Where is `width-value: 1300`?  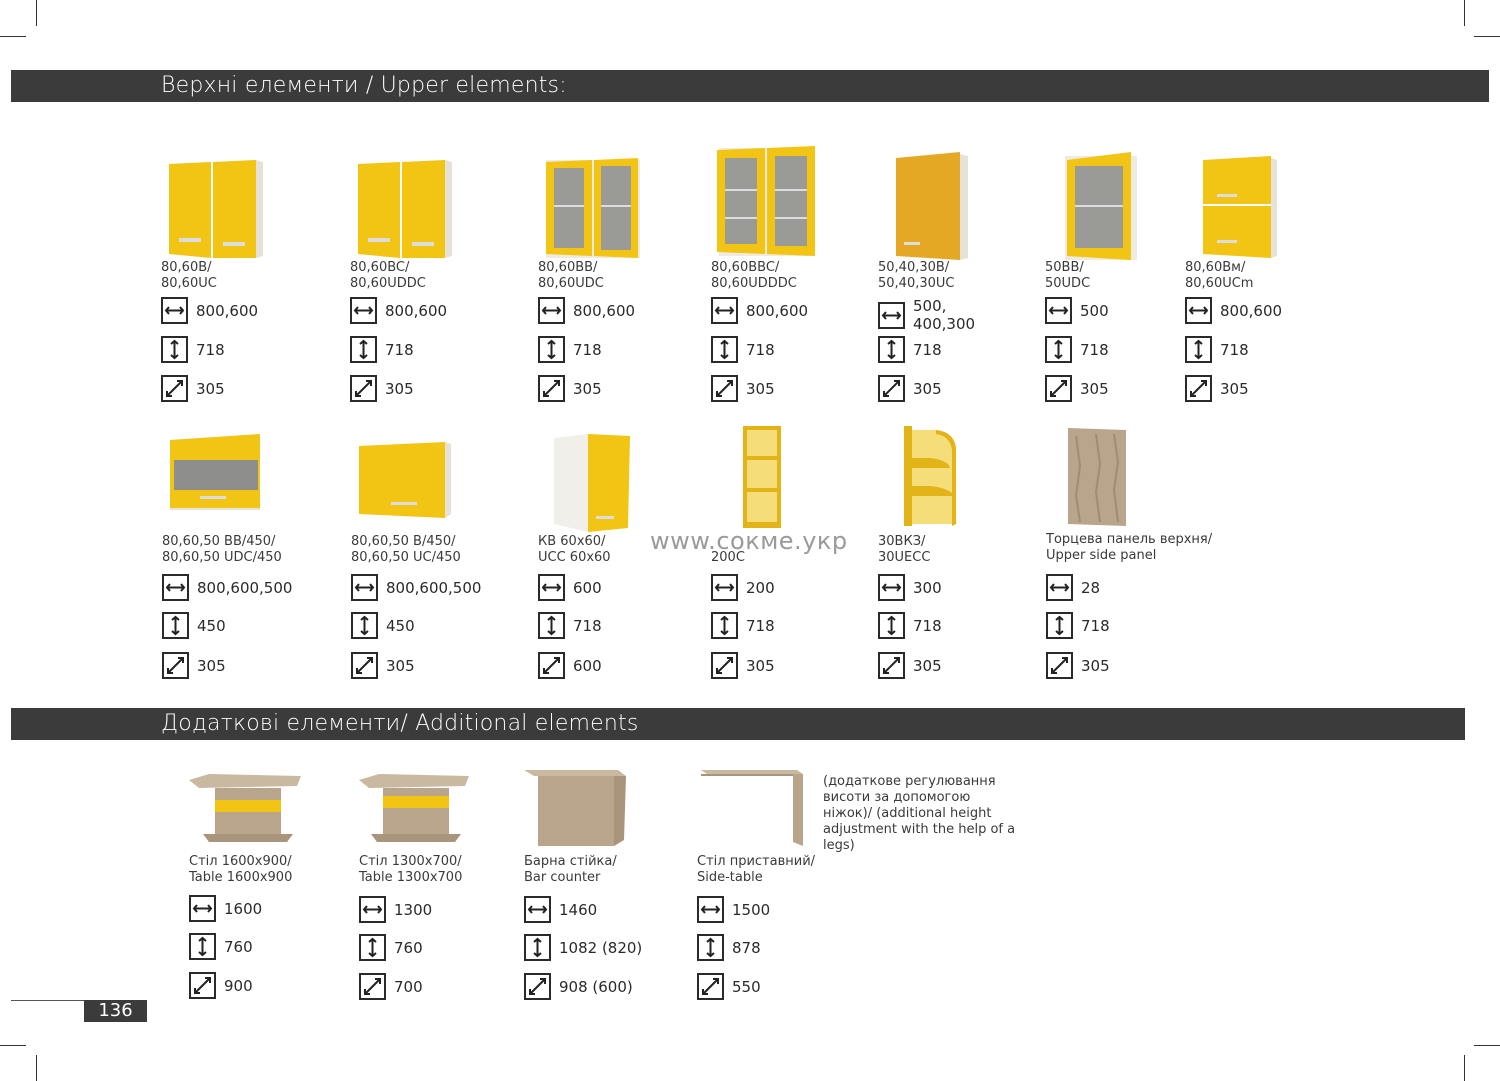
width-value: 1300 is located at coordinates (413, 909).